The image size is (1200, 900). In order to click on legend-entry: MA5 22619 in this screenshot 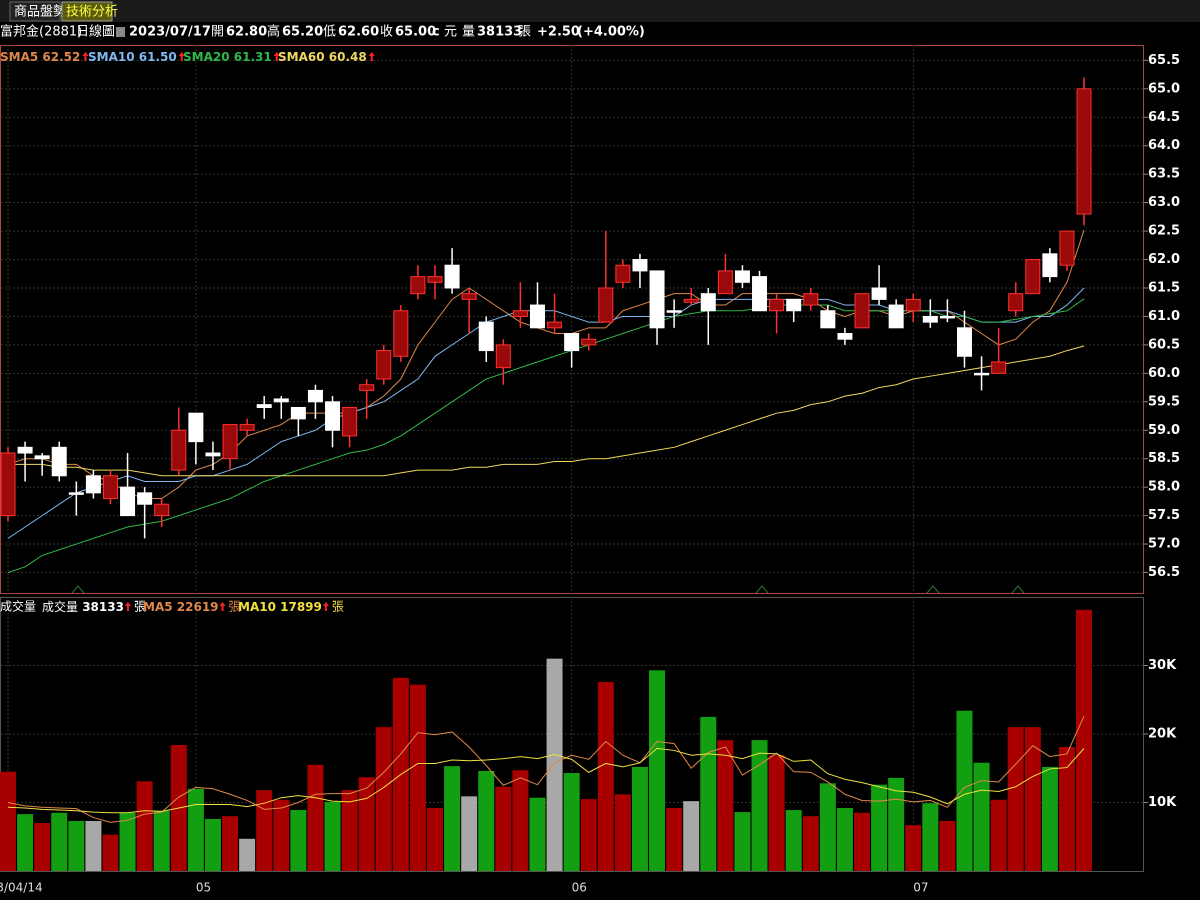, I will do `click(181, 607)`.